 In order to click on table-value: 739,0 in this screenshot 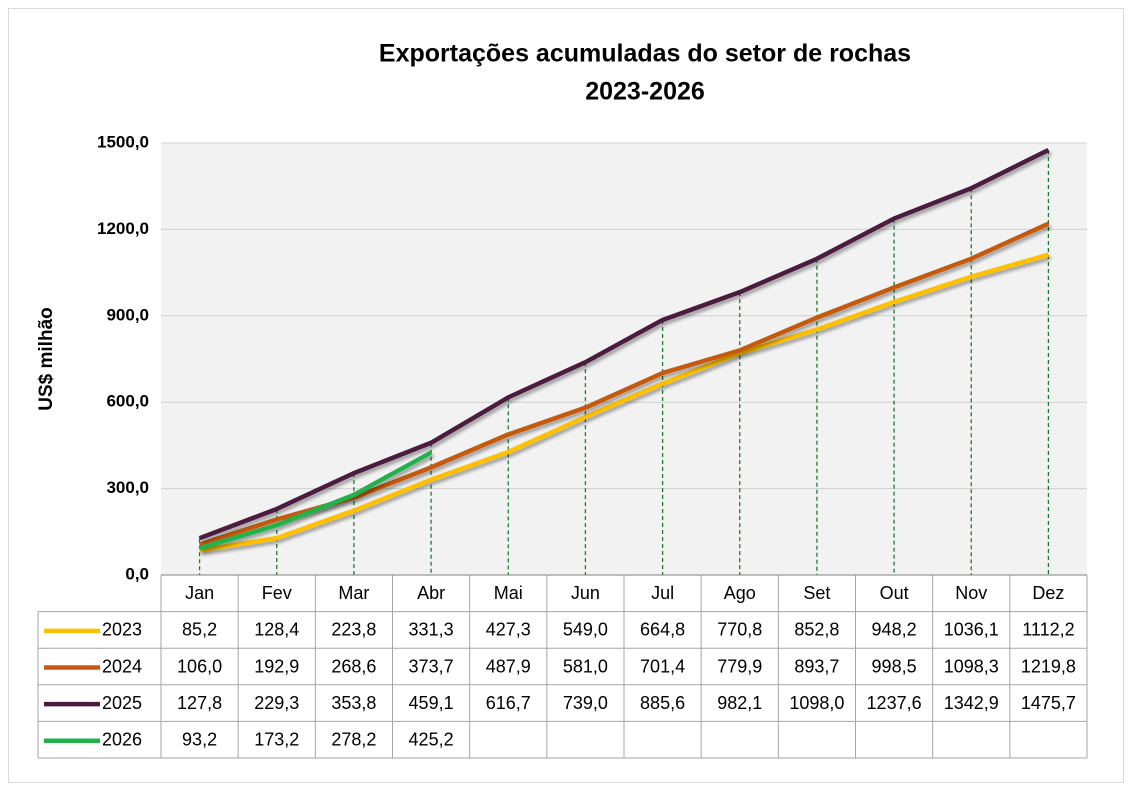, I will do `click(585, 703)`.